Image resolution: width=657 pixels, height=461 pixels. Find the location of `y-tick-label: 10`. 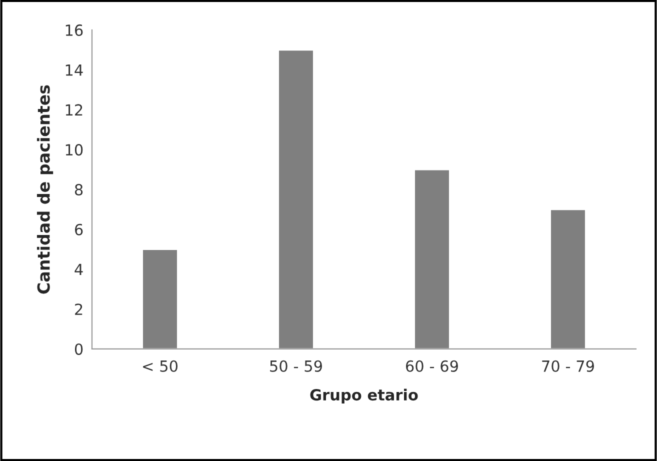

y-tick-label: 10 is located at coordinates (74, 150).